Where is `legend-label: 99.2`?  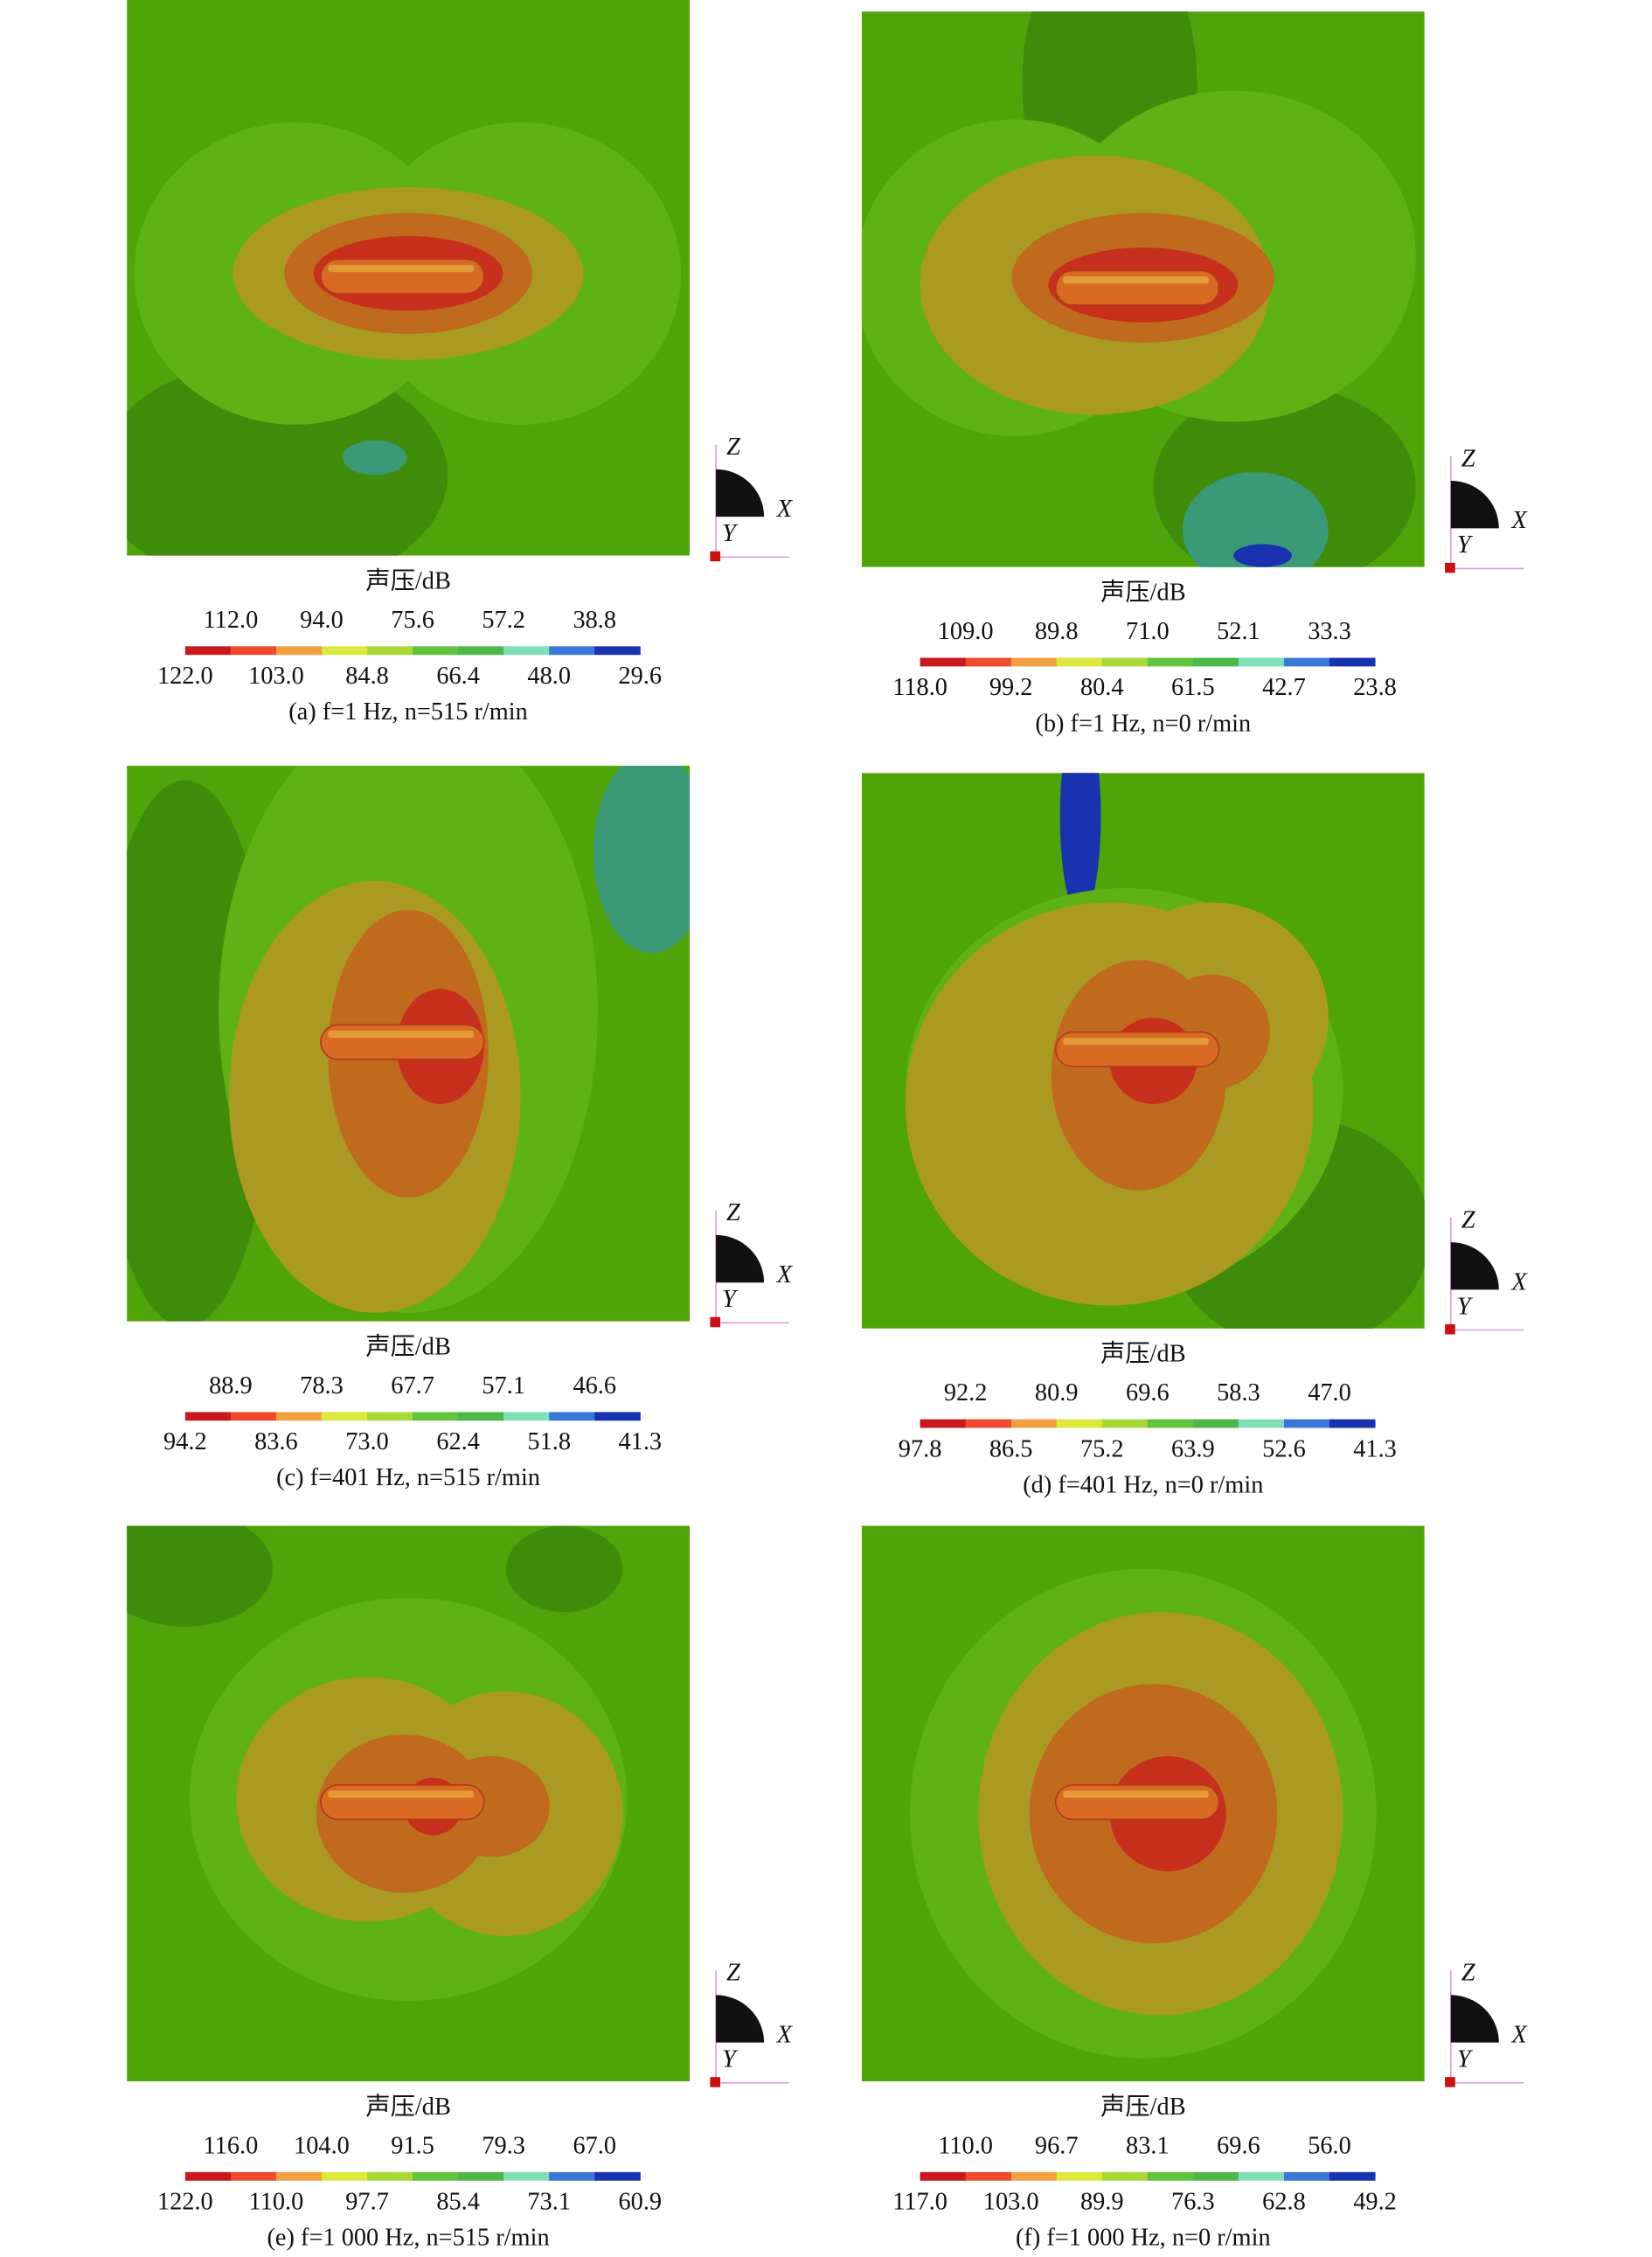 legend-label: 99.2 is located at coordinates (1011, 687).